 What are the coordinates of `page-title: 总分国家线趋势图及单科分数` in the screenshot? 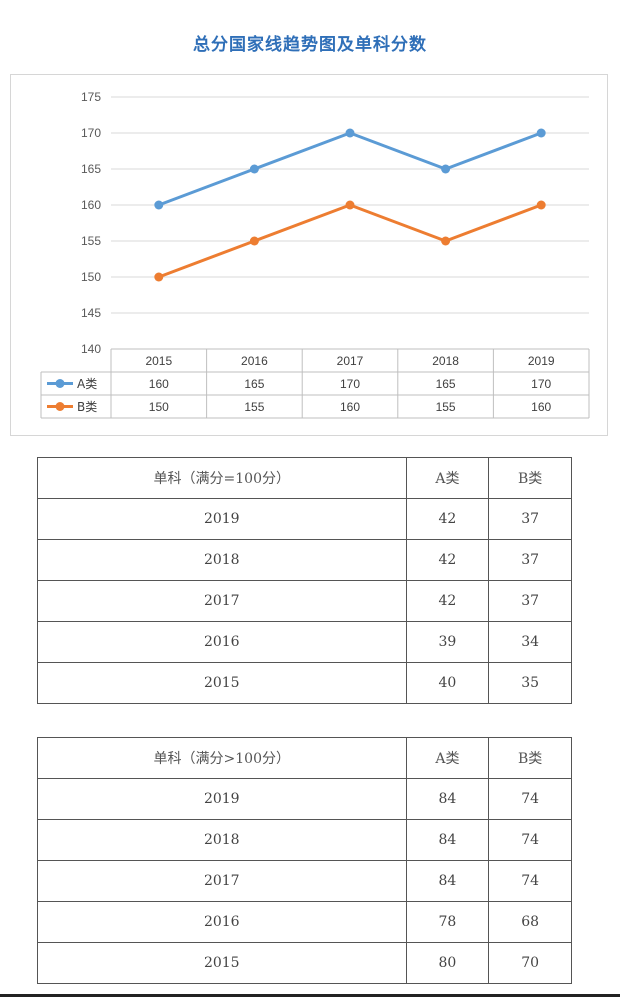 It's located at (310, 45).